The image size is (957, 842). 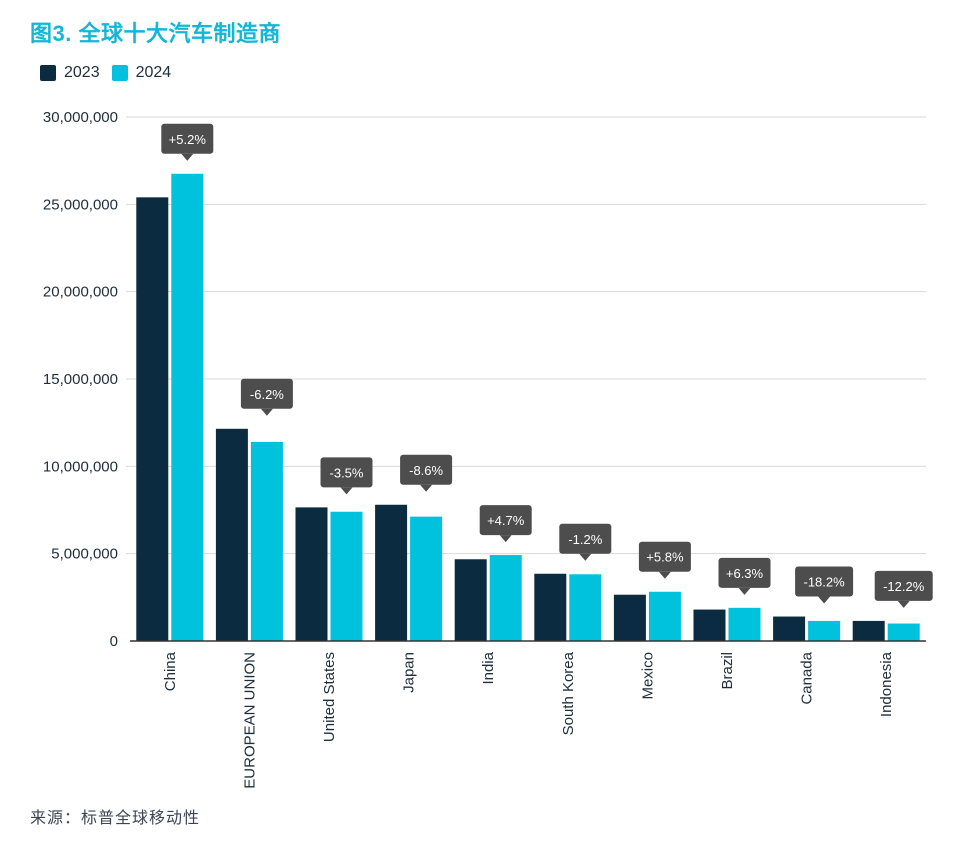 What do you see at coordinates (886, 684) in the screenshot?
I see `x-category-label: Indonesia` at bounding box center [886, 684].